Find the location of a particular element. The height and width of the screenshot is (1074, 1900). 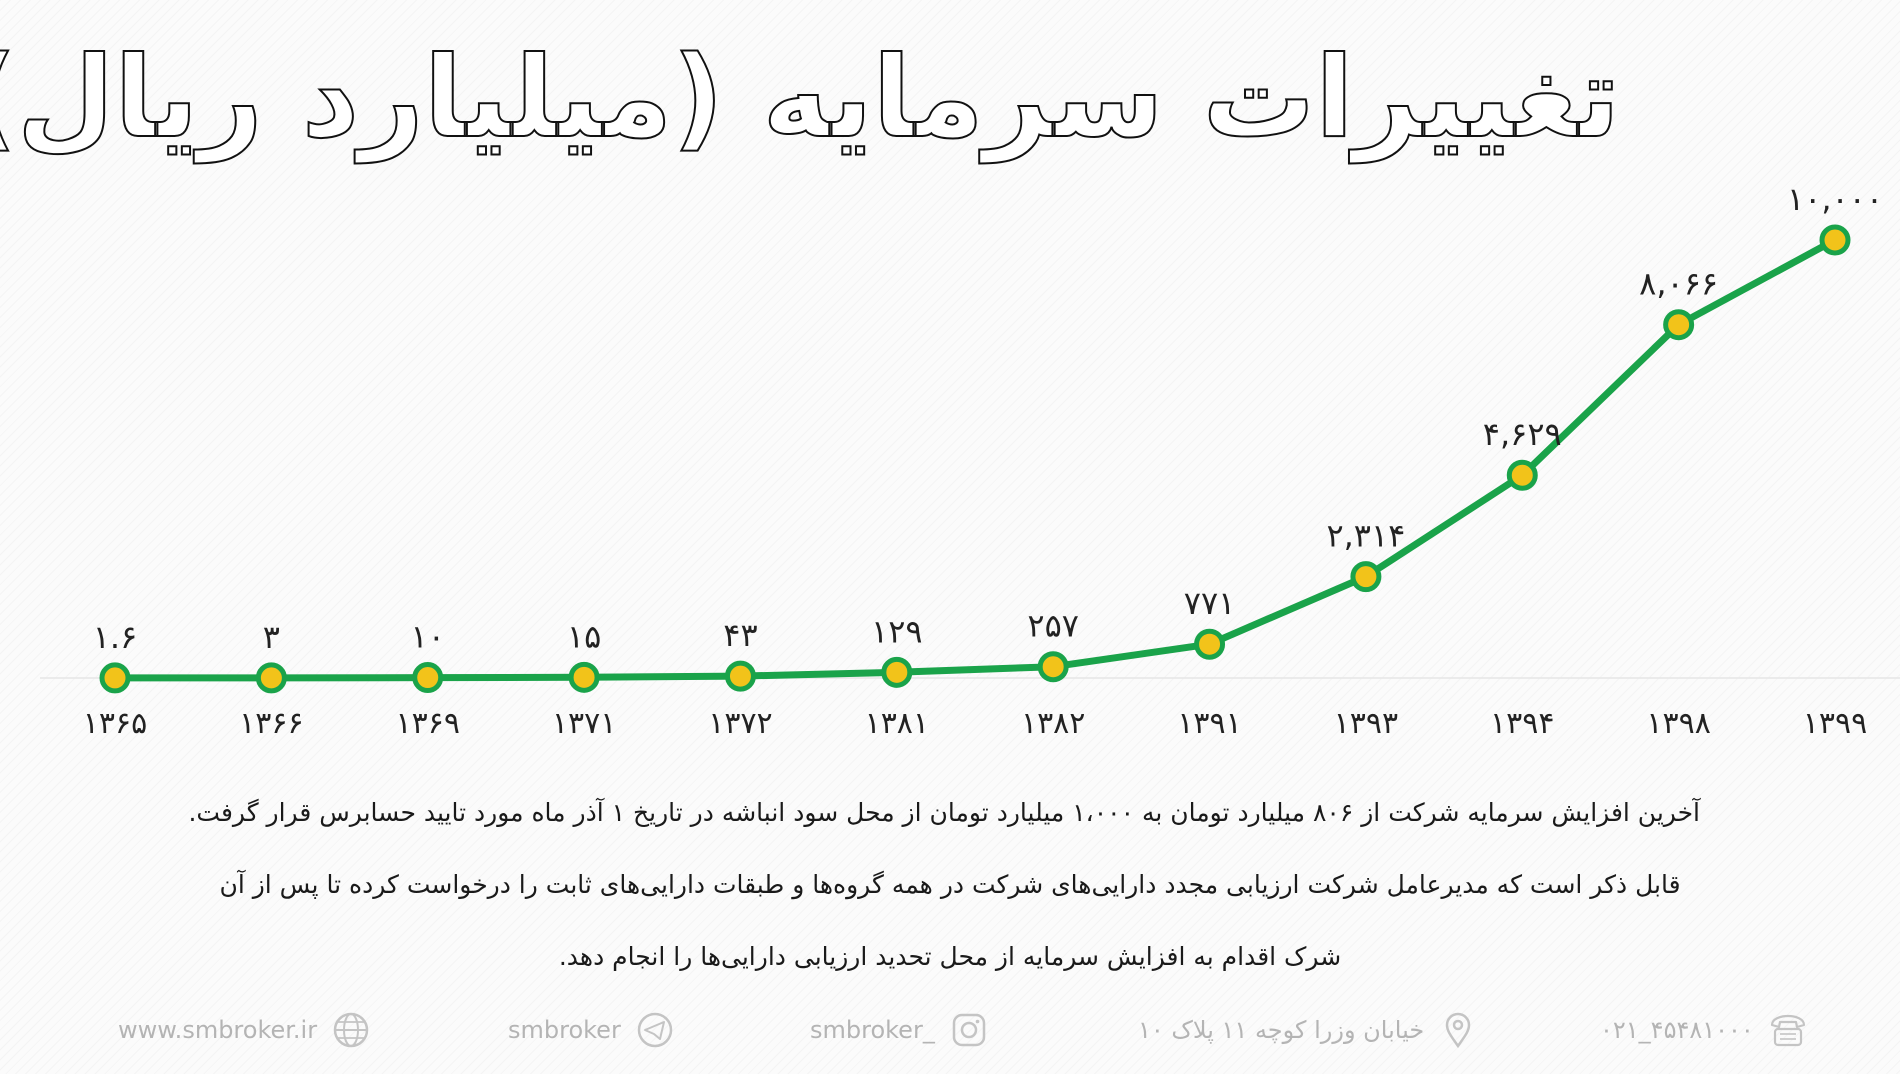

data-label: ۳ is located at coordinates (271, 637).